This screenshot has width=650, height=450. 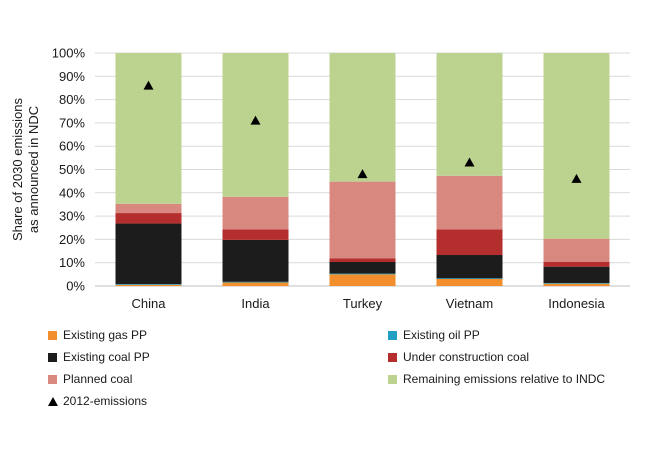 What do you see at coordinates (72, 239) in the screenshot?
I see `y-tick-label: 20%` at bounding box center [72, 239].